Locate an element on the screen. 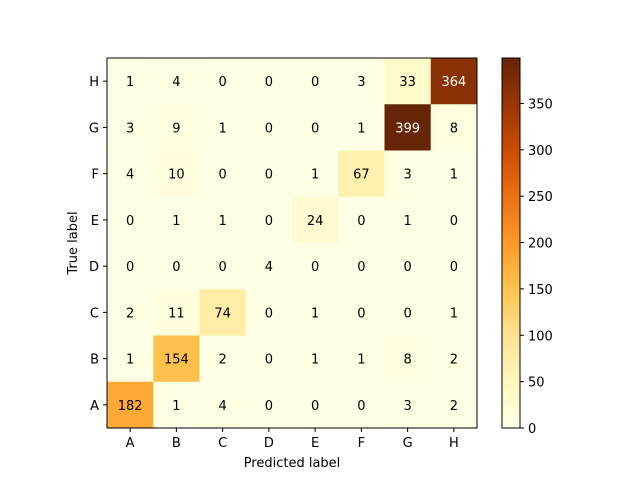 This screenshot has height=480, width=640. cell-value-label: 67 is located at coordinates (361, 175).